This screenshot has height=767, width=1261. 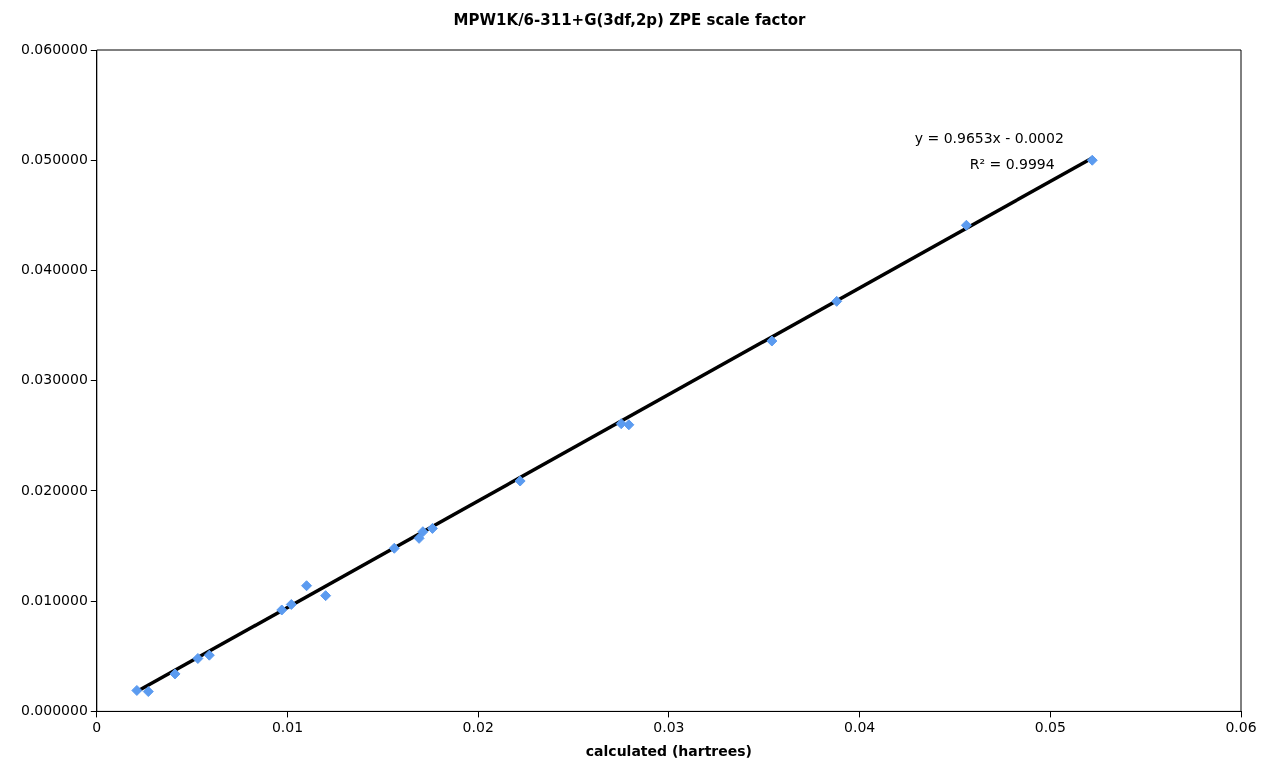 I want to click on x-tick-label: 0.04, so click(x=860, y=727).